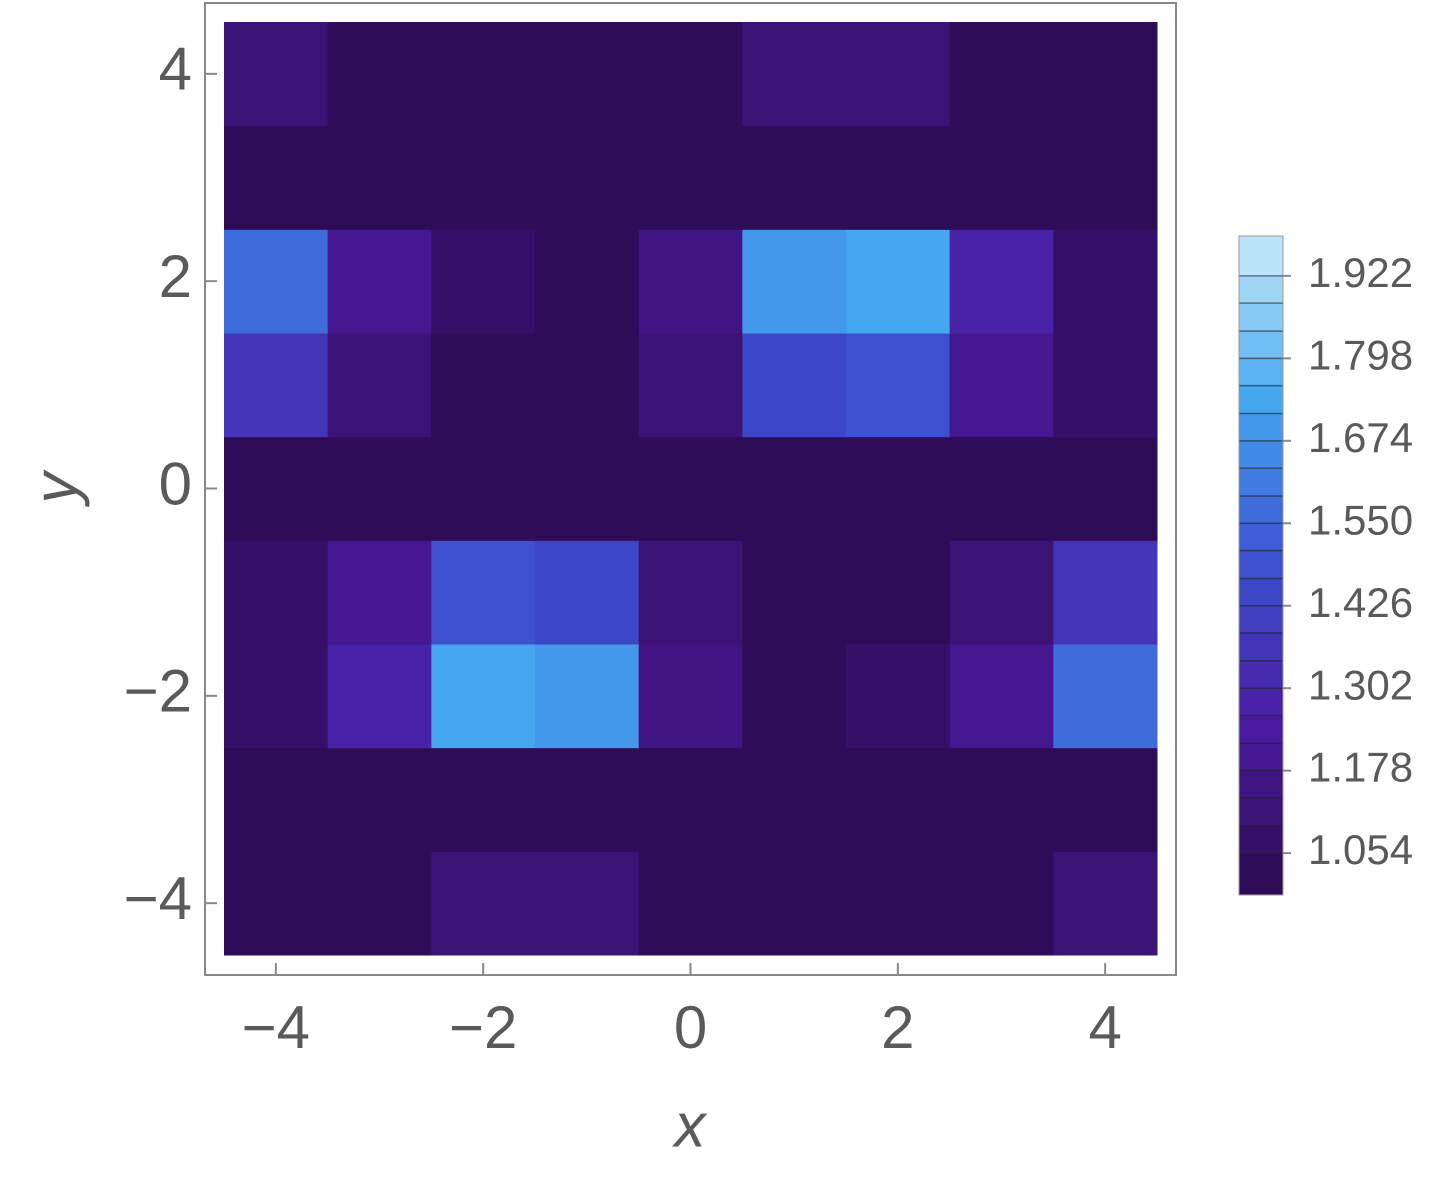 The image size is (1440, 1181). I want to click on y-tick-label: 0, so click(175, 483).